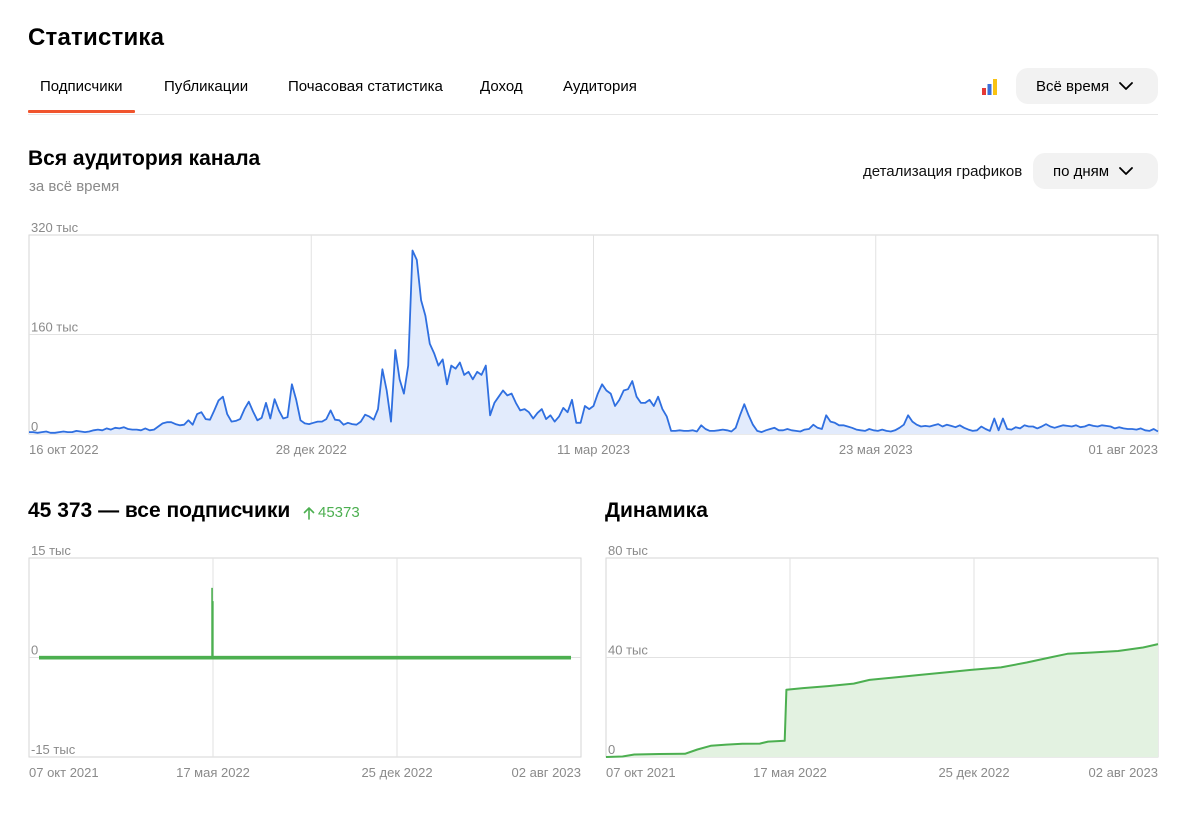 This screenshot has width=1200, height=817. What do you see at coordinates (144, 158) in the screenshot?
I see `audience-section-title: Вся аудитория канала` at bounding box center [144, 158].